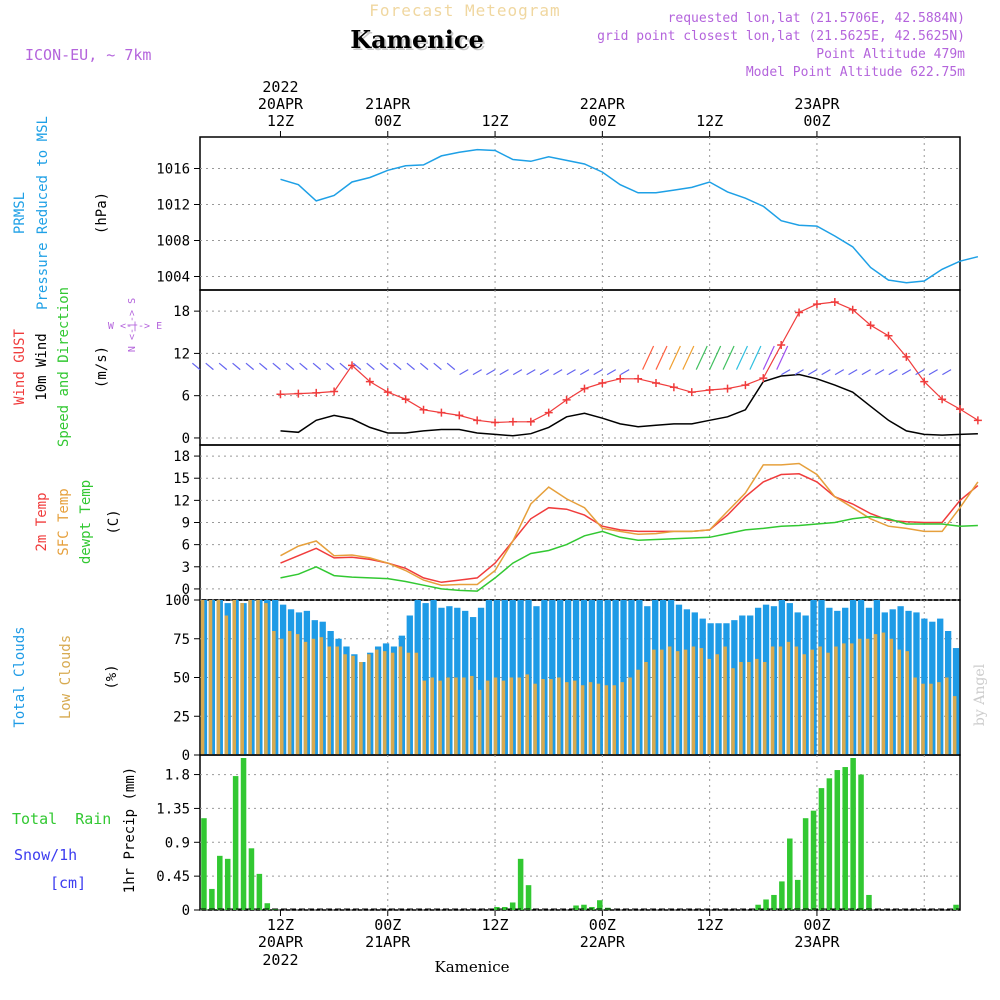 This screenshot has width=1000, height=1000. I want to click on cloud-labels: Total Clouds Low Clouds (%), so click(66, 676).